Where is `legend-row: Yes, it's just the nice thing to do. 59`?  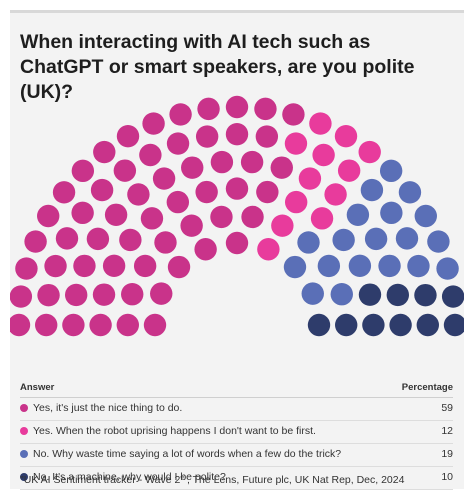 legend-row: Yes, it's just the nice thing to do. 59 is located at coordinates (236, 409).